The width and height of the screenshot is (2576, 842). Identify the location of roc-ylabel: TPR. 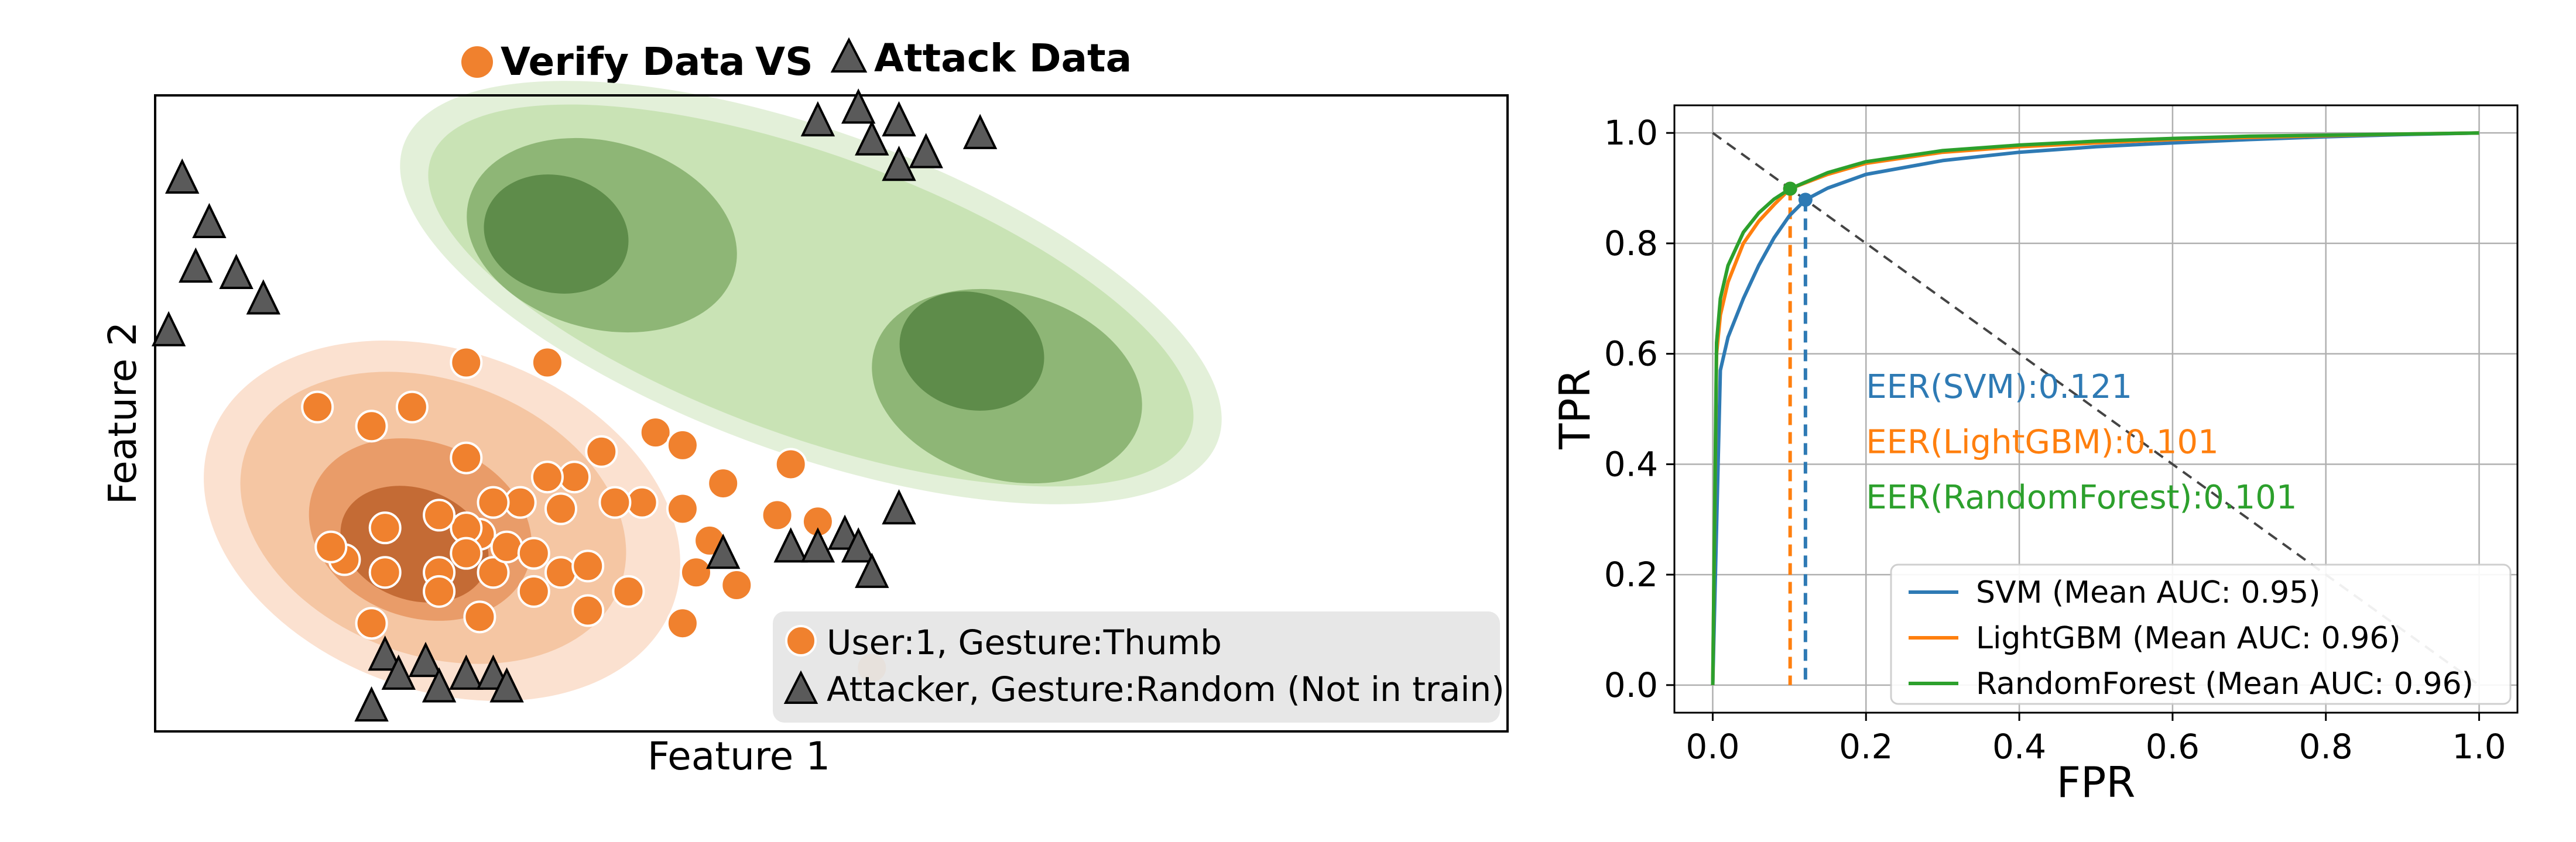
(1574, 409).